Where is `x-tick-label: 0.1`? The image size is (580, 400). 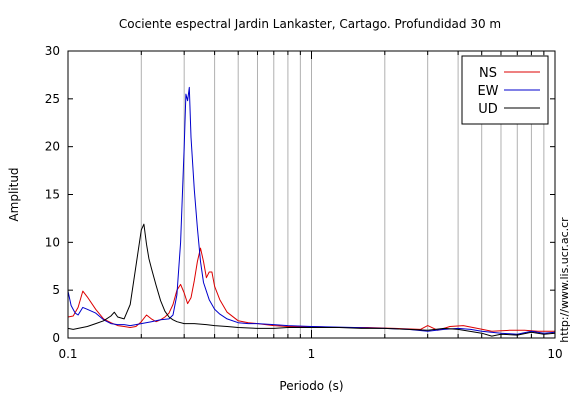 x-tick-label: 0.1 is located at coordinates (67, 354).